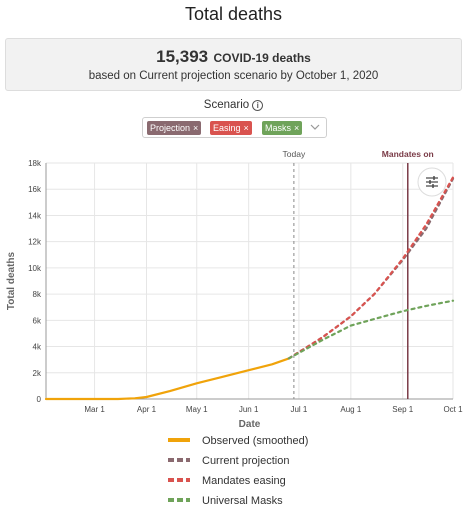 The width and height of the screenshot is (467, 518). Describe the element at coordinates (226, 105) in the screenshot. I see `scenario-label: Scenario` at that location.